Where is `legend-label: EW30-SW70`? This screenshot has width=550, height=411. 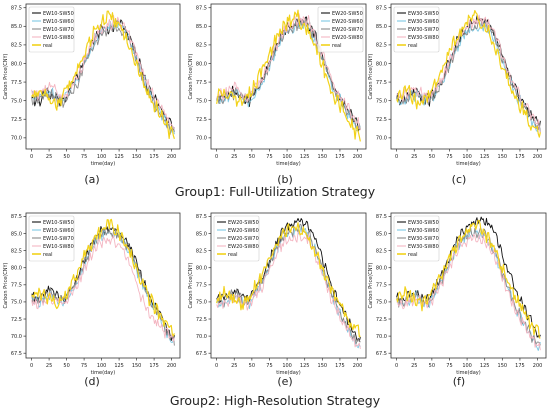 legend-label: EW30-SW70 is located at coordinates (423, 239).